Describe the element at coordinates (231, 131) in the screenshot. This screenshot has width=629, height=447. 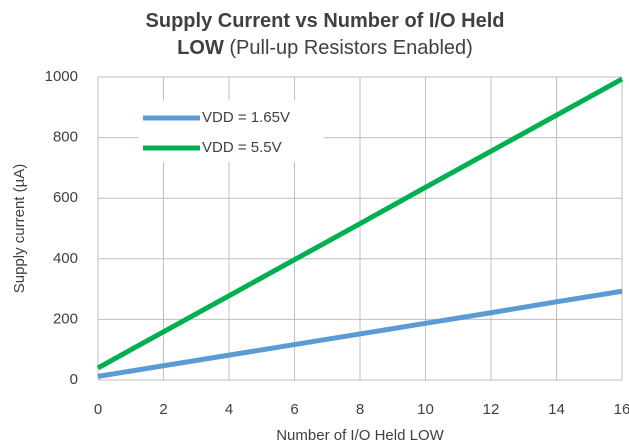
I see `legend-box` at that location.